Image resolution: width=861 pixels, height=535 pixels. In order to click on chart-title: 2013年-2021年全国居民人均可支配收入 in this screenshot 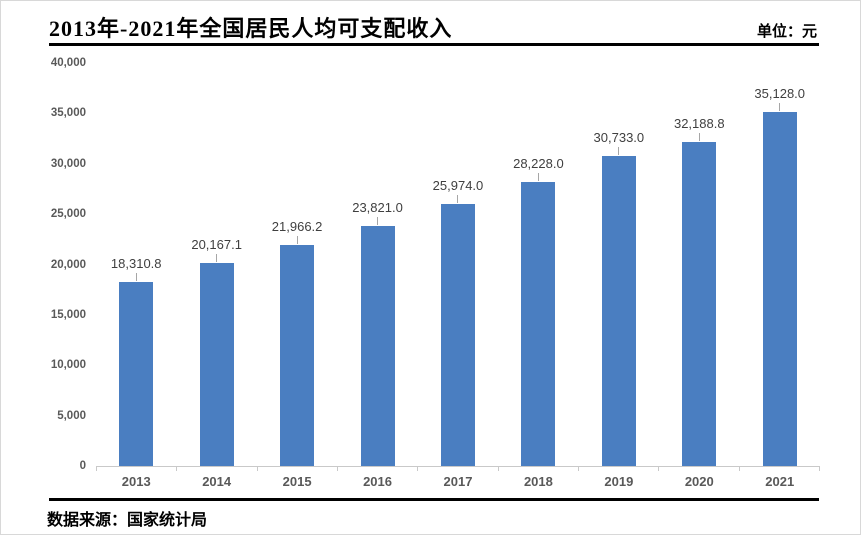, I will do `click(251, 28)`.